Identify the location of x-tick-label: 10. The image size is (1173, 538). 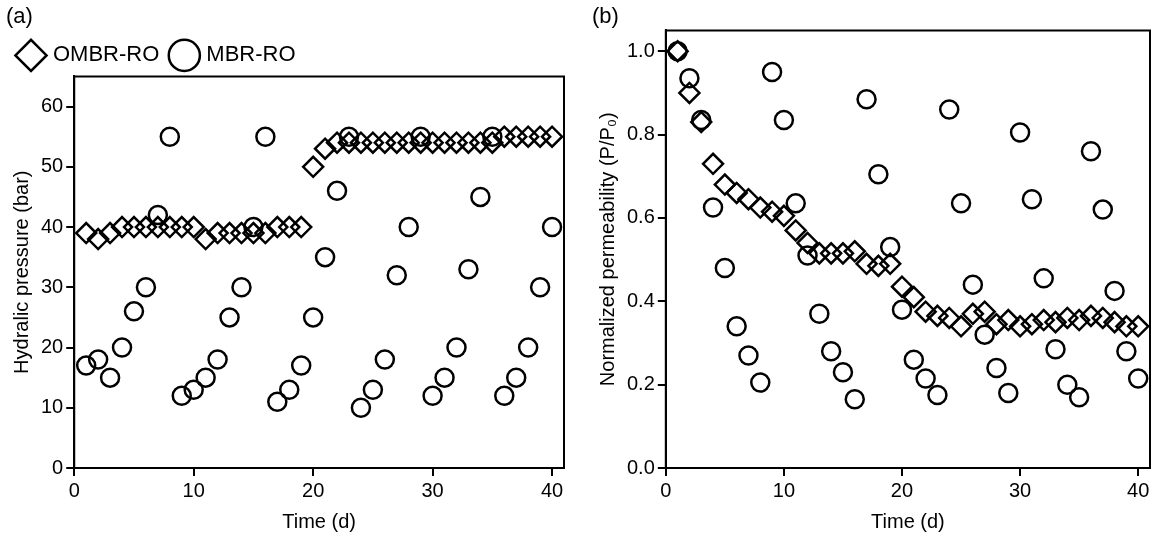
(193, 489).